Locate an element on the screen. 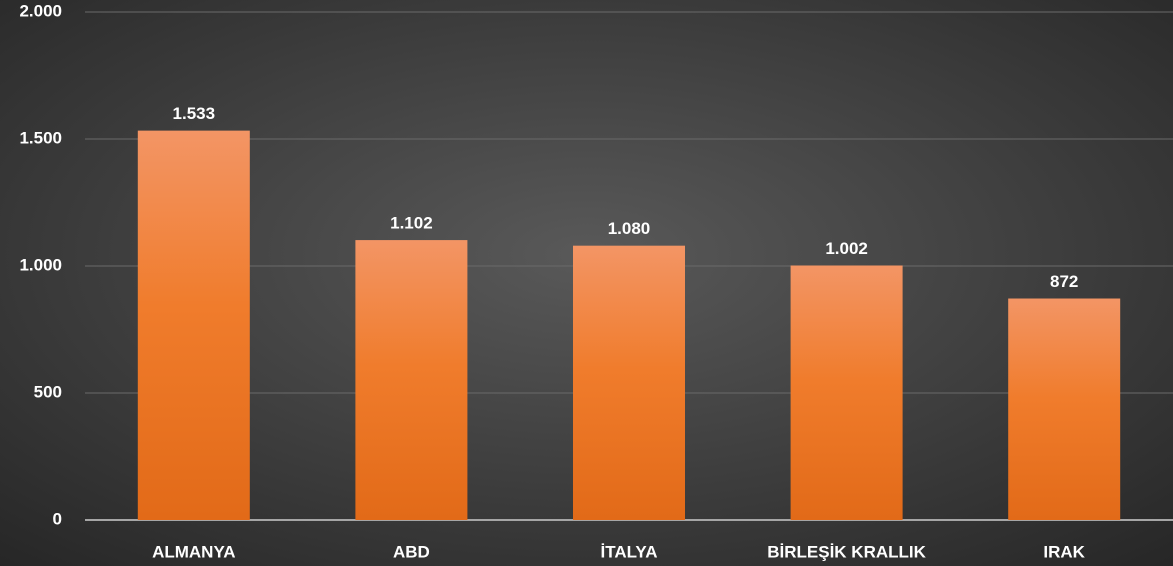 The height and width of the screenshot is (566, 1173). y-tick-label: 1.500 is located at coordinates (40, 137).